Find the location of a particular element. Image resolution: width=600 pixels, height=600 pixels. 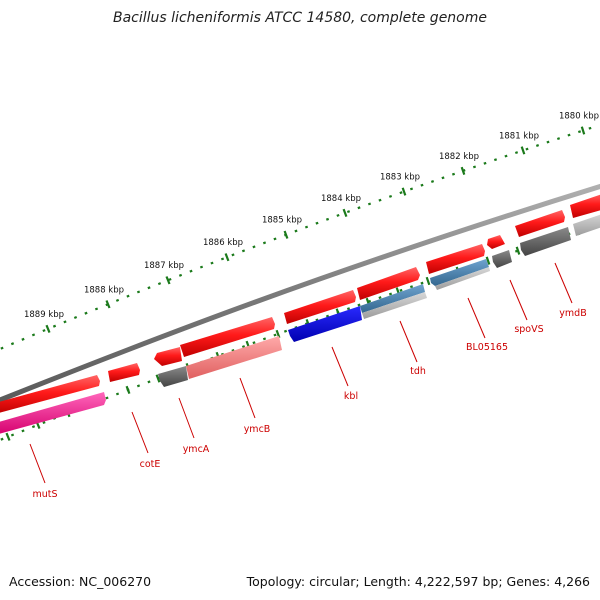

gene-label-ymcB: ymcB is located at coordinates (257, 429).